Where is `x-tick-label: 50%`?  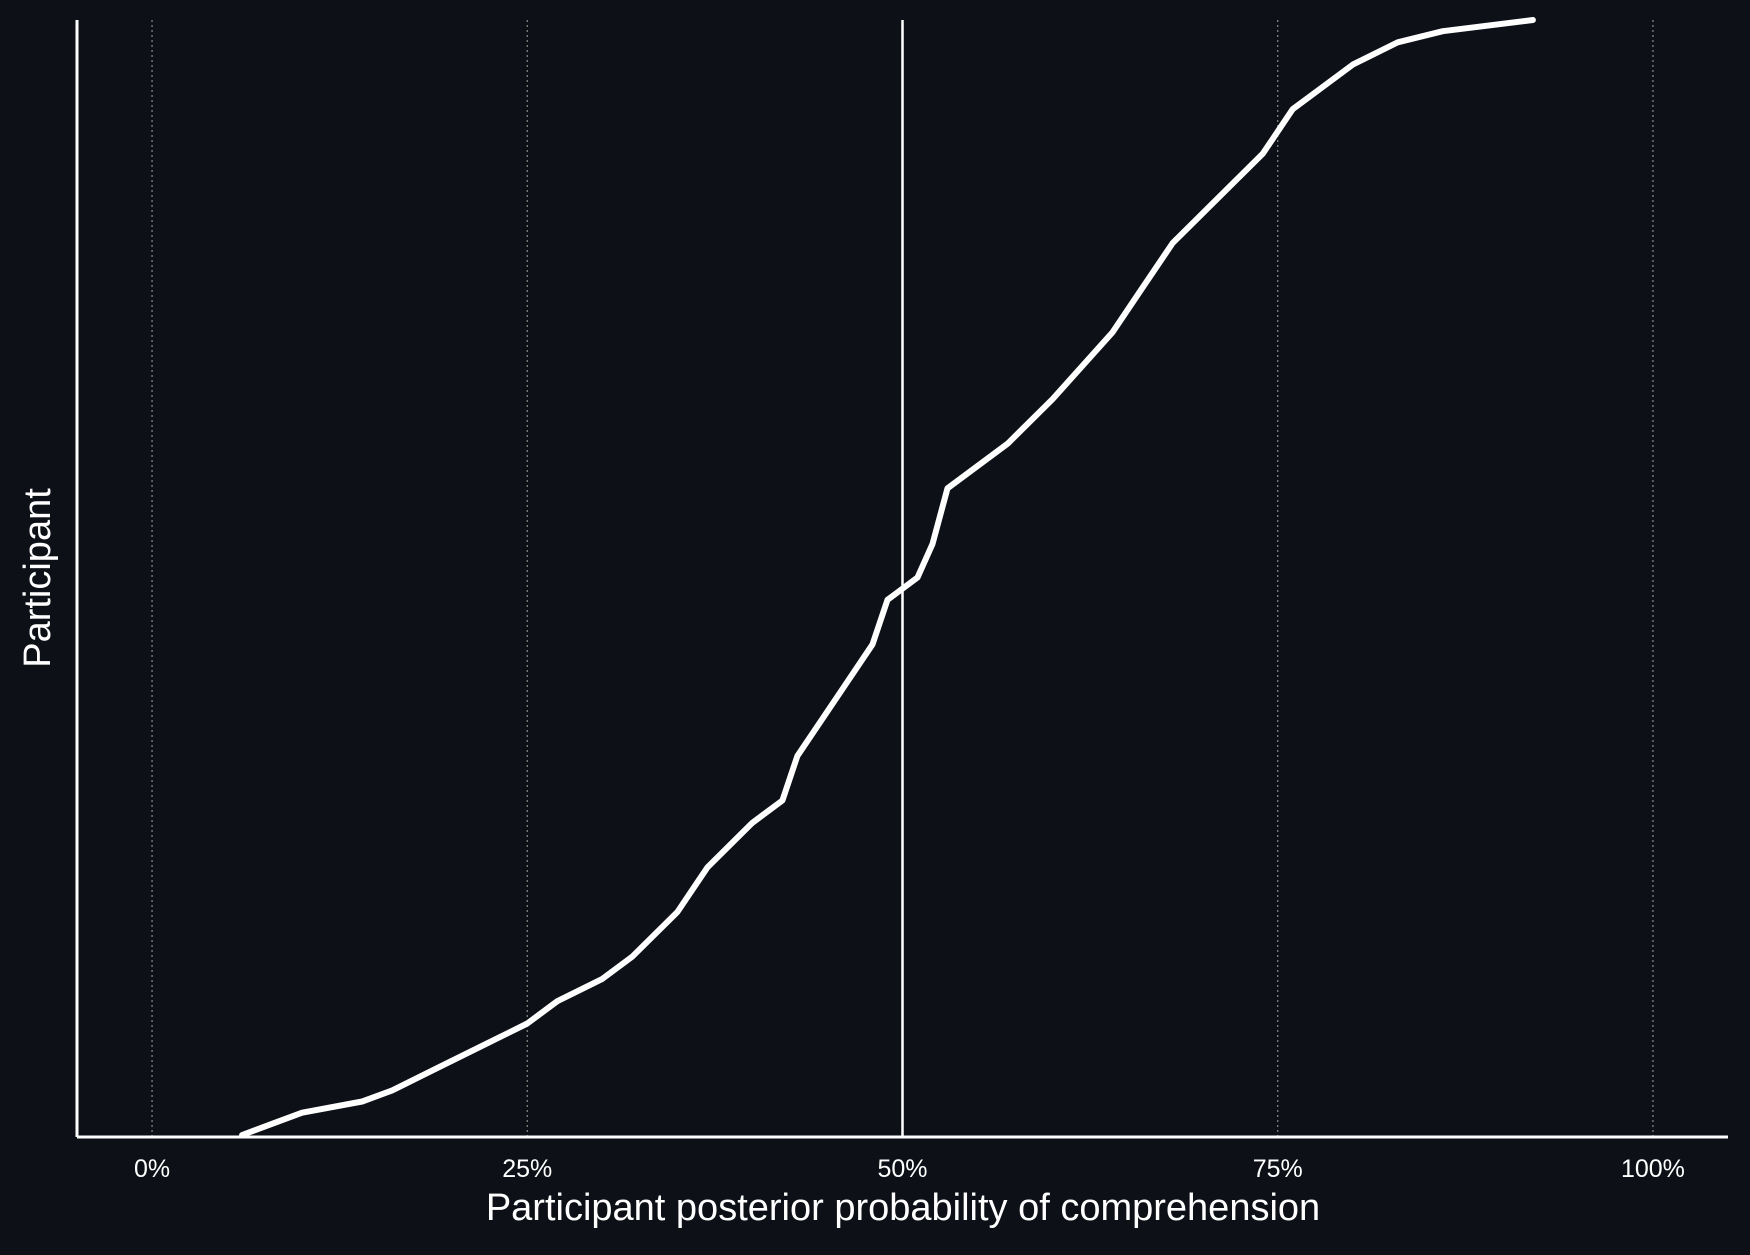
x-tick-label: 50% is located at coordinates (902, 1169).